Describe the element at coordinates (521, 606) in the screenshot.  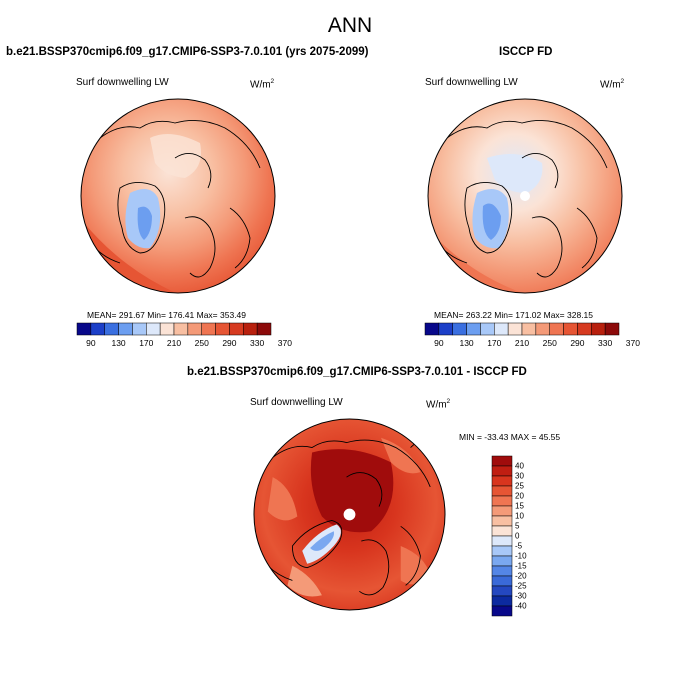
I see `colorbar-tick-label: -40` at that location.